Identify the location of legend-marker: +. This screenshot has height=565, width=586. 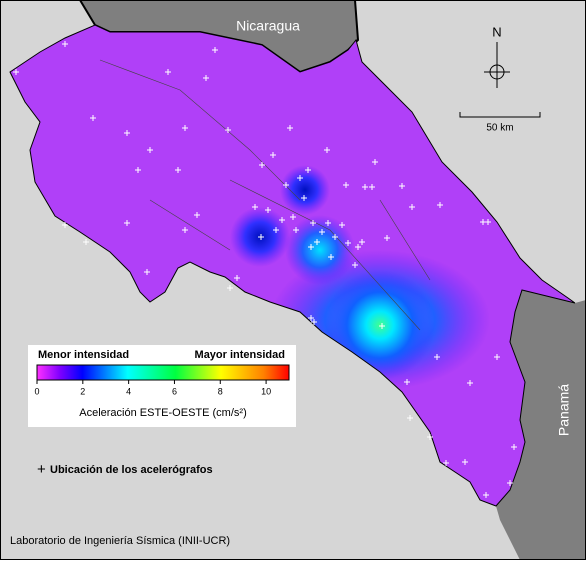
(41, 469).